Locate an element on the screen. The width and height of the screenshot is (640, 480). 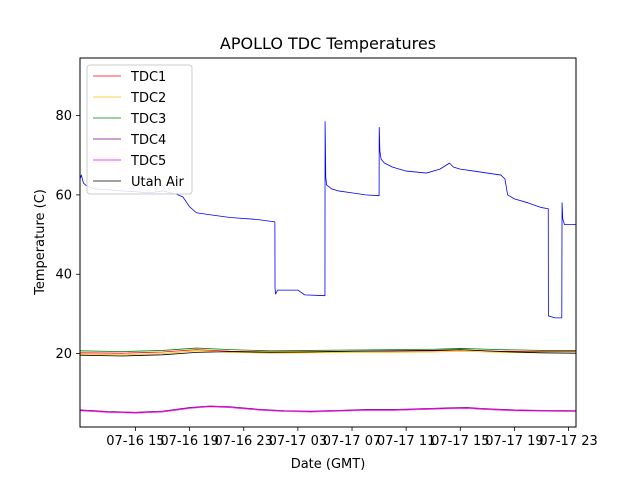
y-axis-label: Temperature (C) is located at coordinates (40, 242).